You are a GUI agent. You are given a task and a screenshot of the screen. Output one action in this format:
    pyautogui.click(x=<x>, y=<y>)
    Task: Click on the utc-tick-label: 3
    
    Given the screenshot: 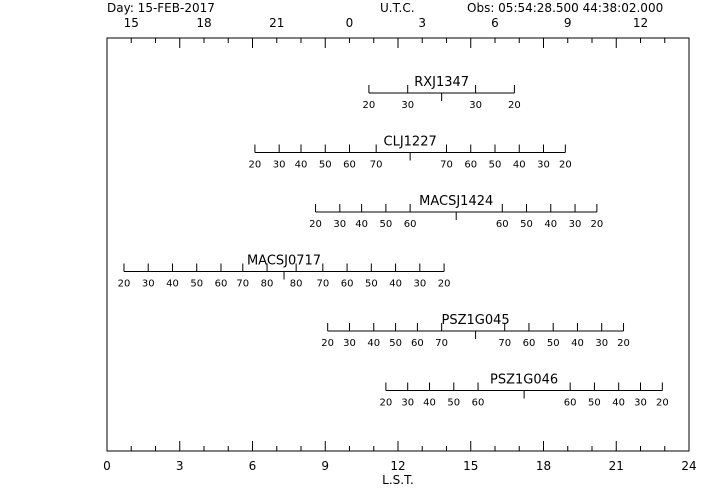 What is the action you would take?
    pyautogui.click(x=422, y=23)
    